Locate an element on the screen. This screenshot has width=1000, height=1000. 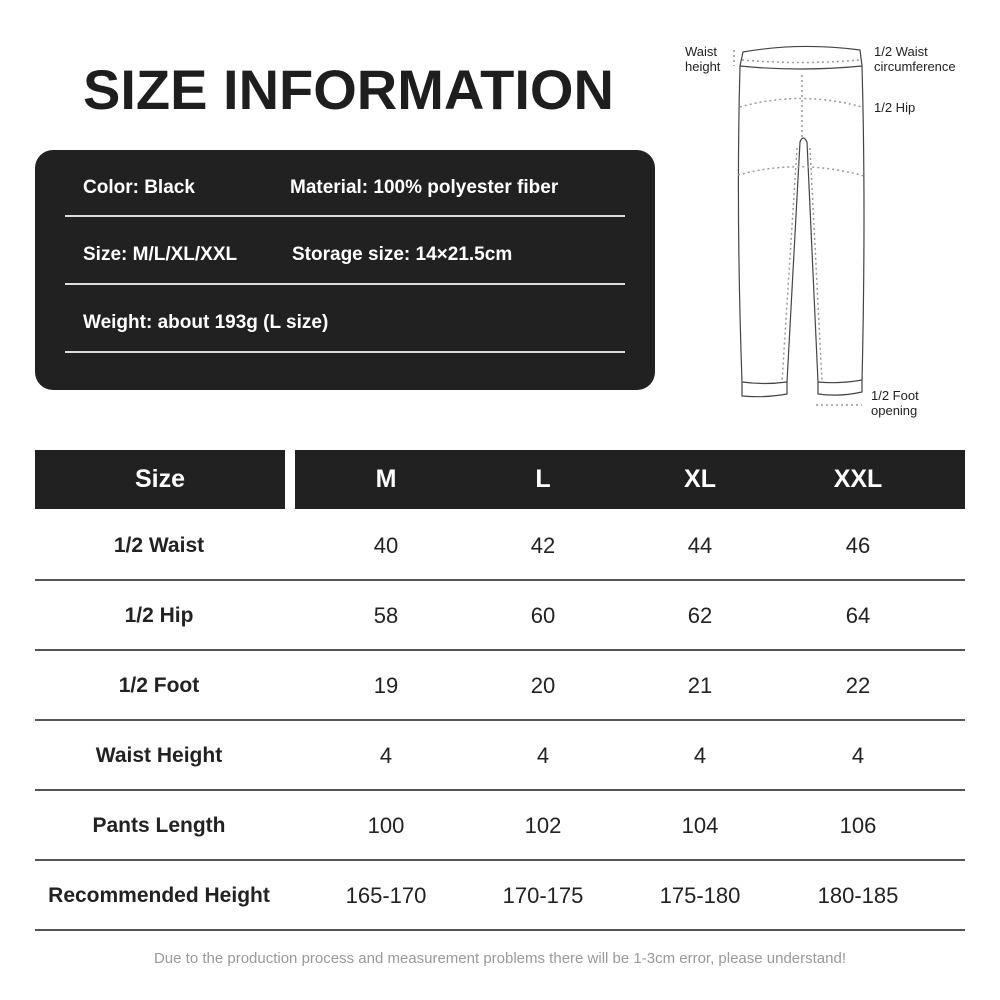
cell-l: 42 is located at coordinates (543, 545).